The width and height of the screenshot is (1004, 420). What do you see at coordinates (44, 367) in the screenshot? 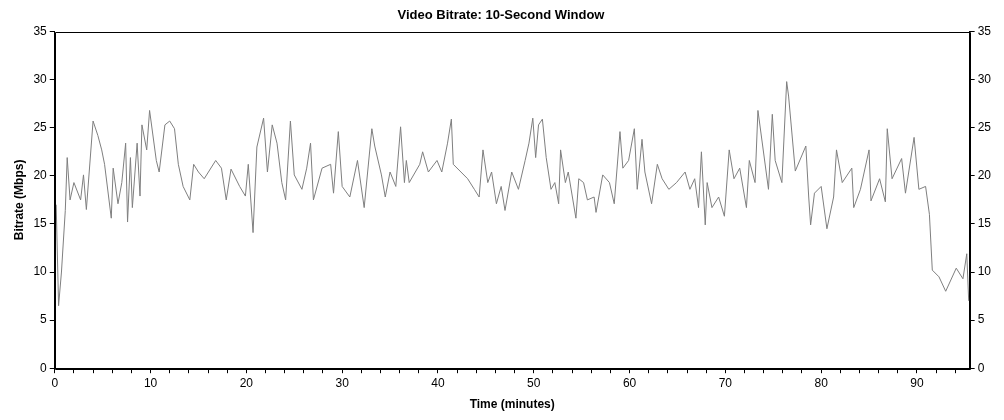
I see `y-tick-label: 0` at bounding box center [44, 367].